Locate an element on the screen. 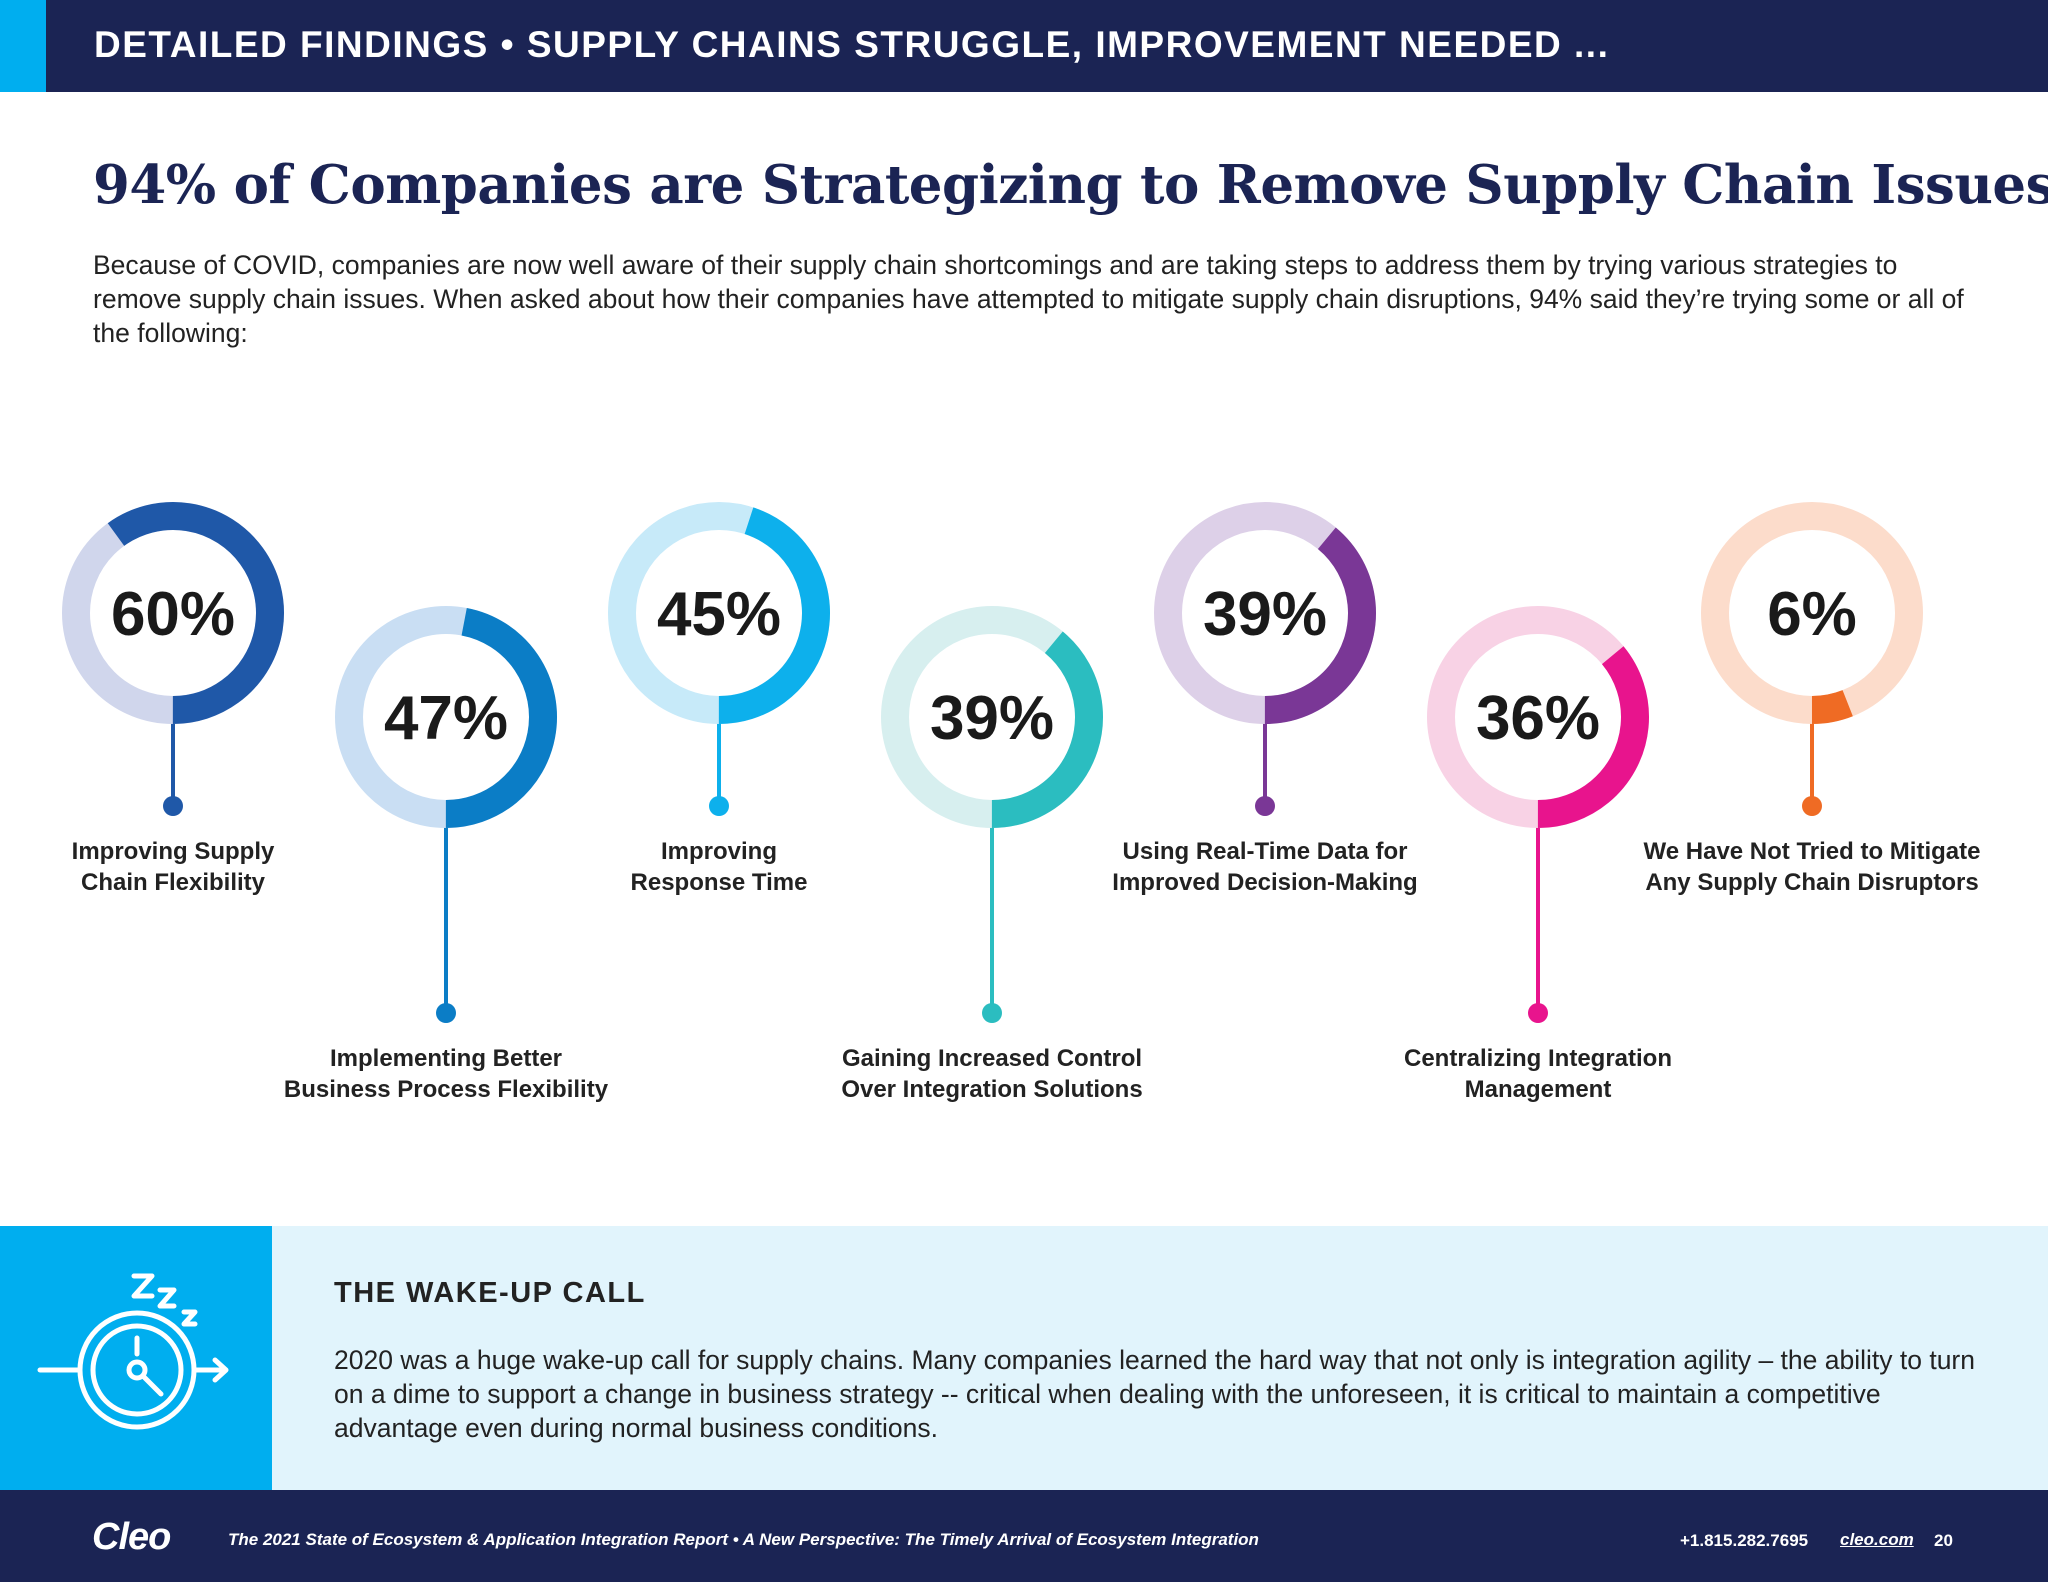 This screenshot has height=1582, width=2048. donut-1: 60% is located at coordinates (173, 659).